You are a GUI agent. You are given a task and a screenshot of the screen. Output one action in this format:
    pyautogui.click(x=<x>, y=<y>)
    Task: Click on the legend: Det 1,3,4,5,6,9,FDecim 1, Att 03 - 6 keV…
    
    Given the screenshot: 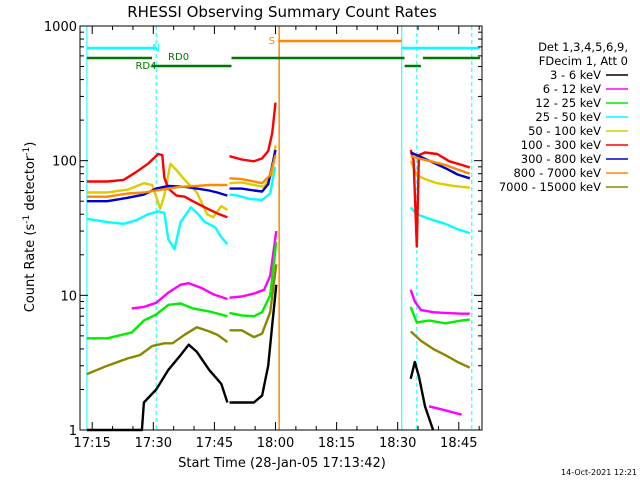 What is the action you would take?
    pyautogui.click(x=563, y=117)
    